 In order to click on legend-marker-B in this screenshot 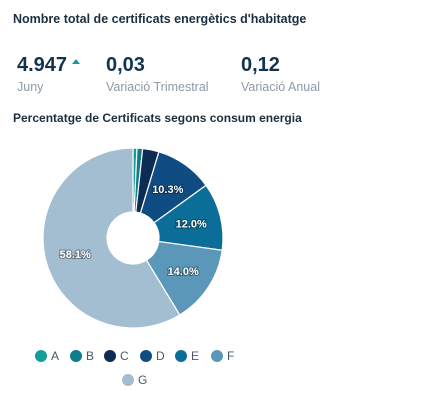, I will do `click(76, 356)`.